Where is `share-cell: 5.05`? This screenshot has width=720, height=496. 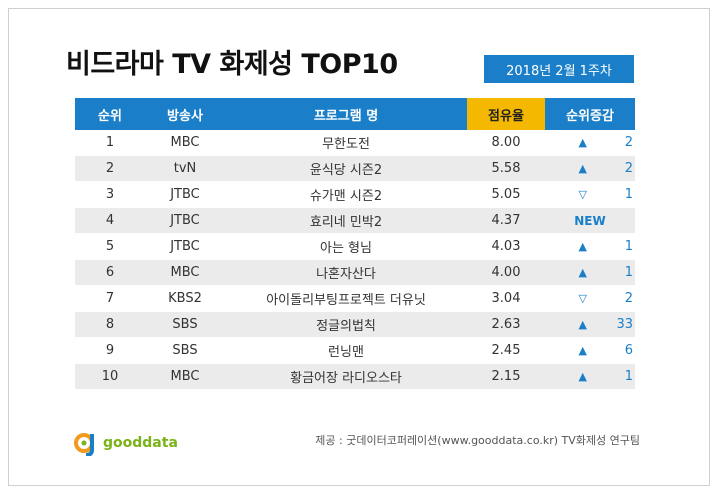
share-cell: 5.05 is located at coordinates (506, 194).